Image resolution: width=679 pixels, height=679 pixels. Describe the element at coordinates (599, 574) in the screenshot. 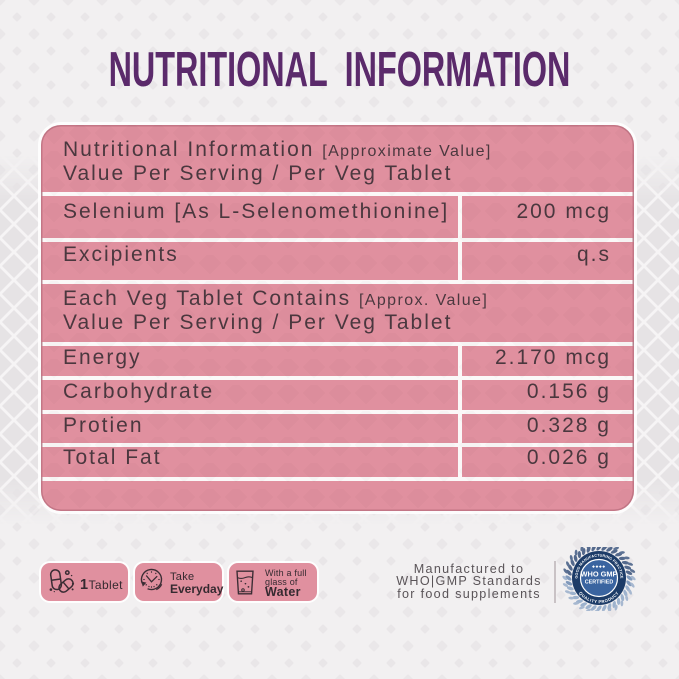

I see `svg-text: WHO GMP` at that location.